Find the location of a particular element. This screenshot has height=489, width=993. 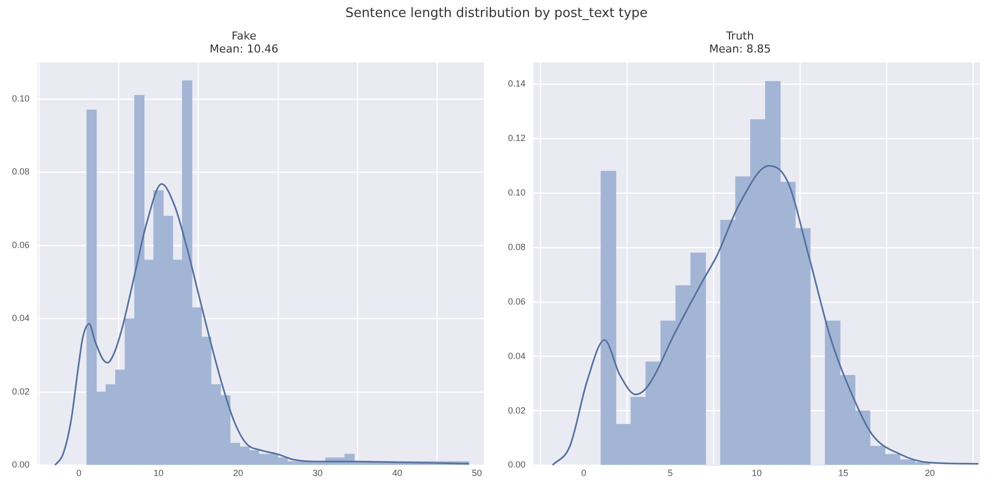

y-tick-label: 0.12 is located at coordinates (517, 138).